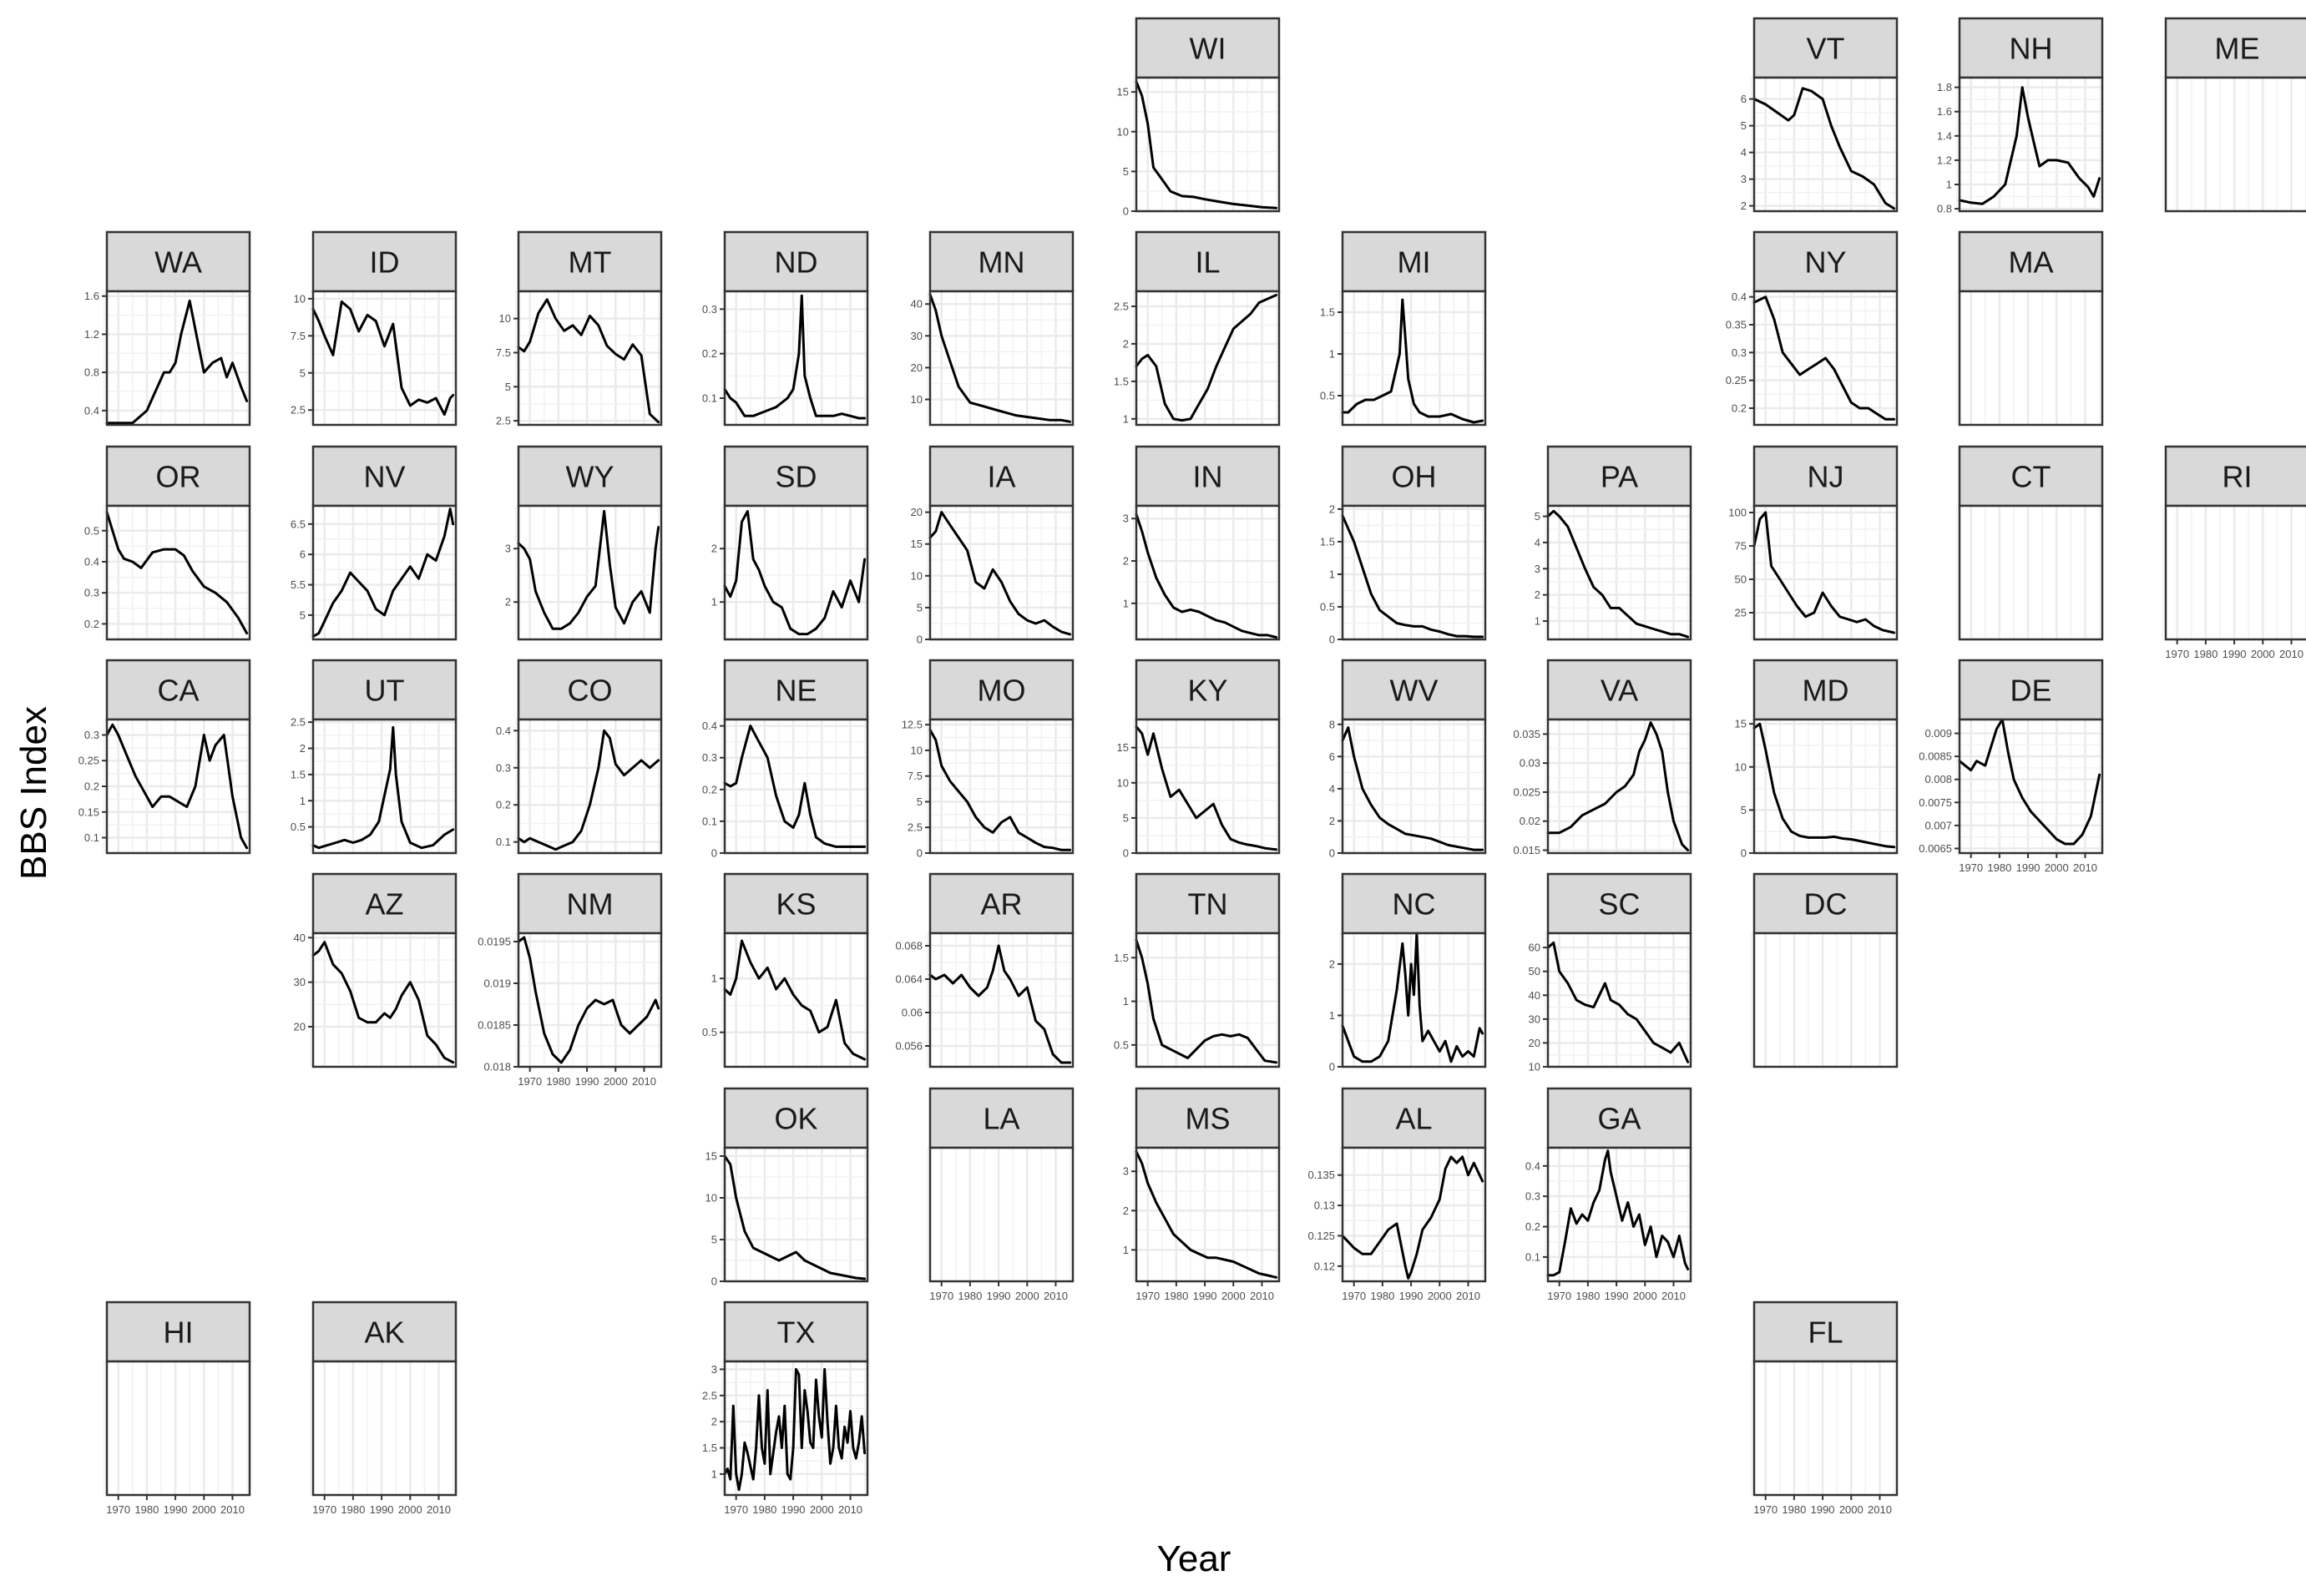  I want to click on y-tick-label: 0.5, so click(1327, 606).